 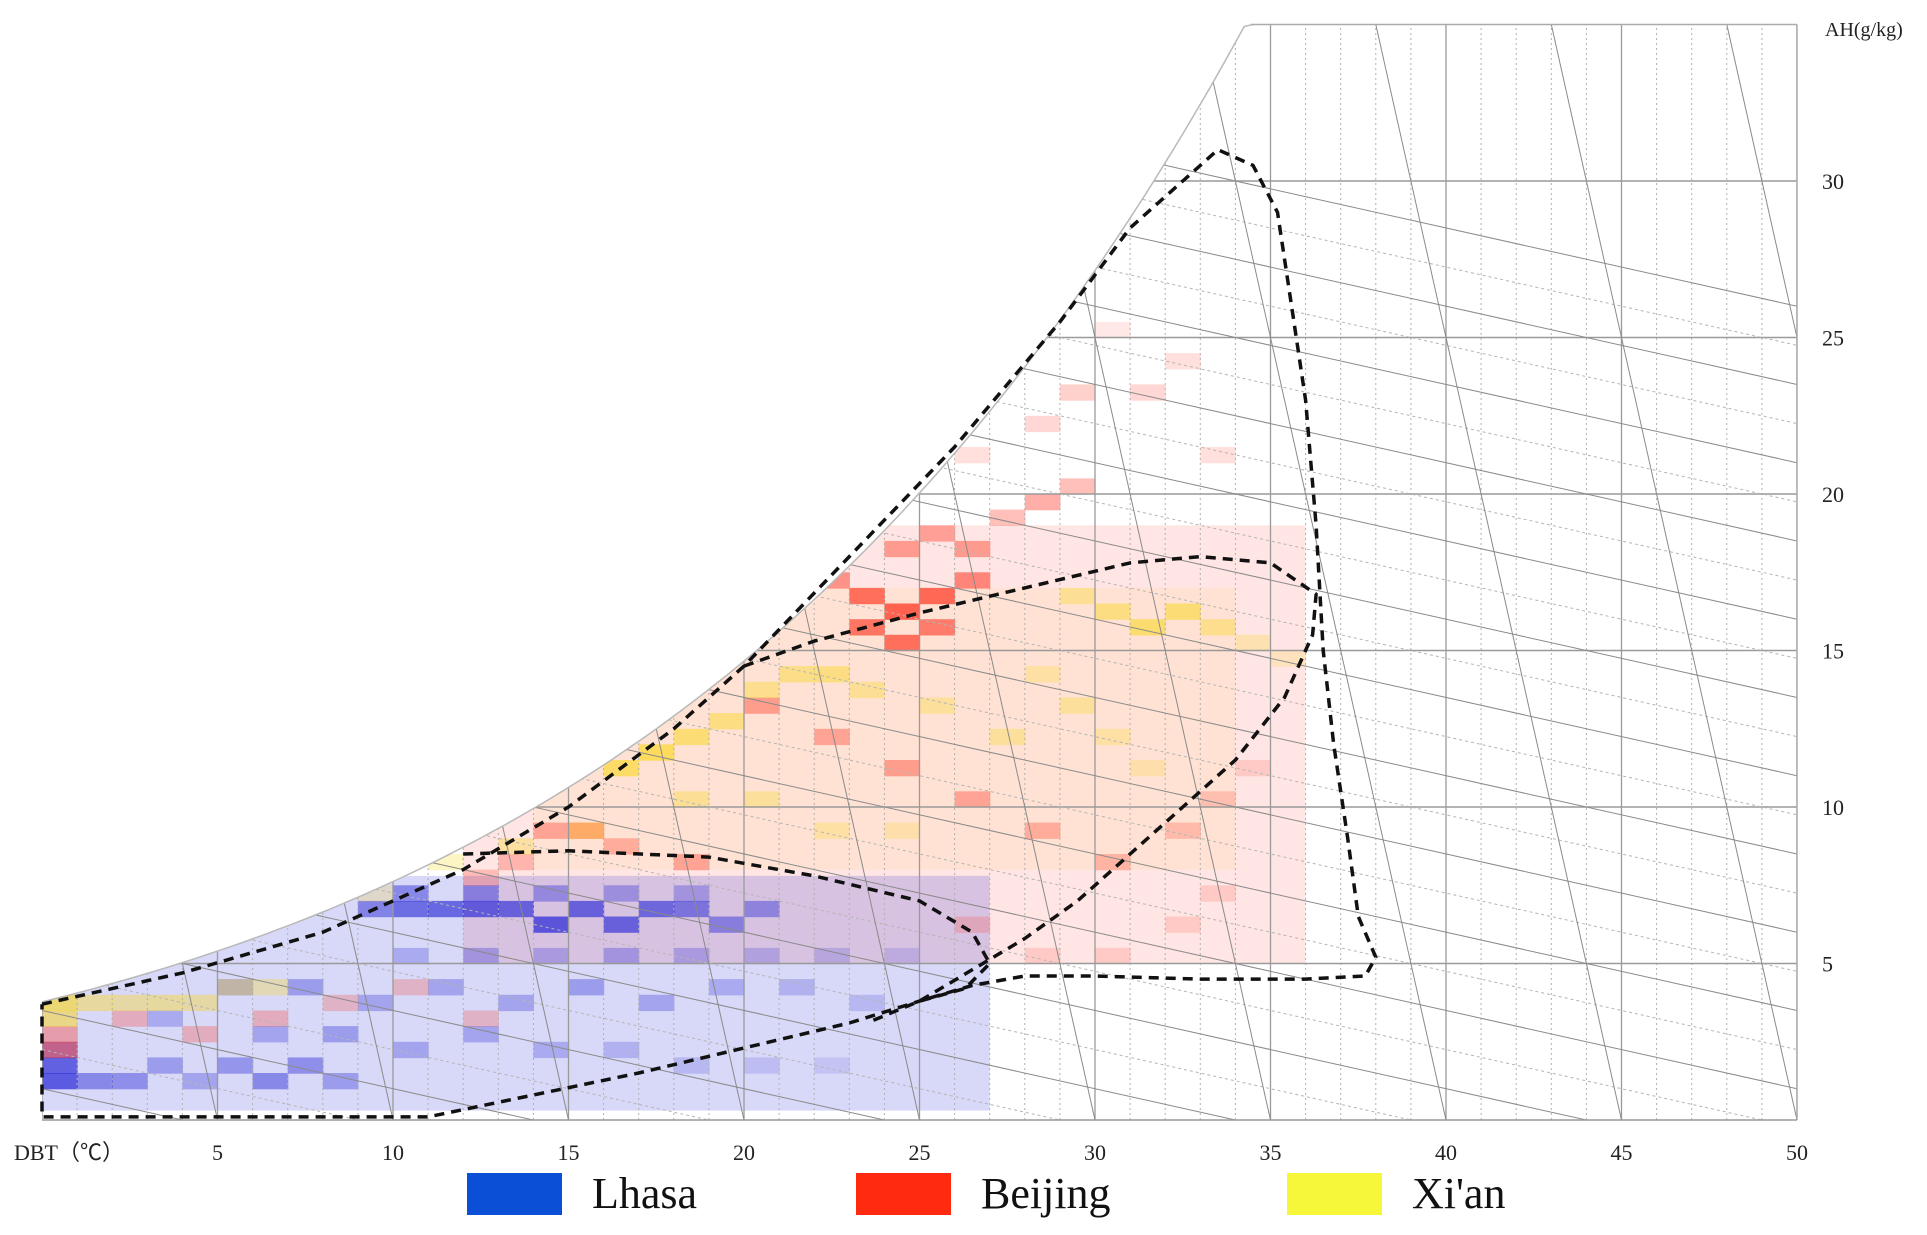 What do you see at coordinates (1864, 30) in the screenshot?
I see `y-axis-title: AH(g/kg)` at bounding box center [1864, 30].